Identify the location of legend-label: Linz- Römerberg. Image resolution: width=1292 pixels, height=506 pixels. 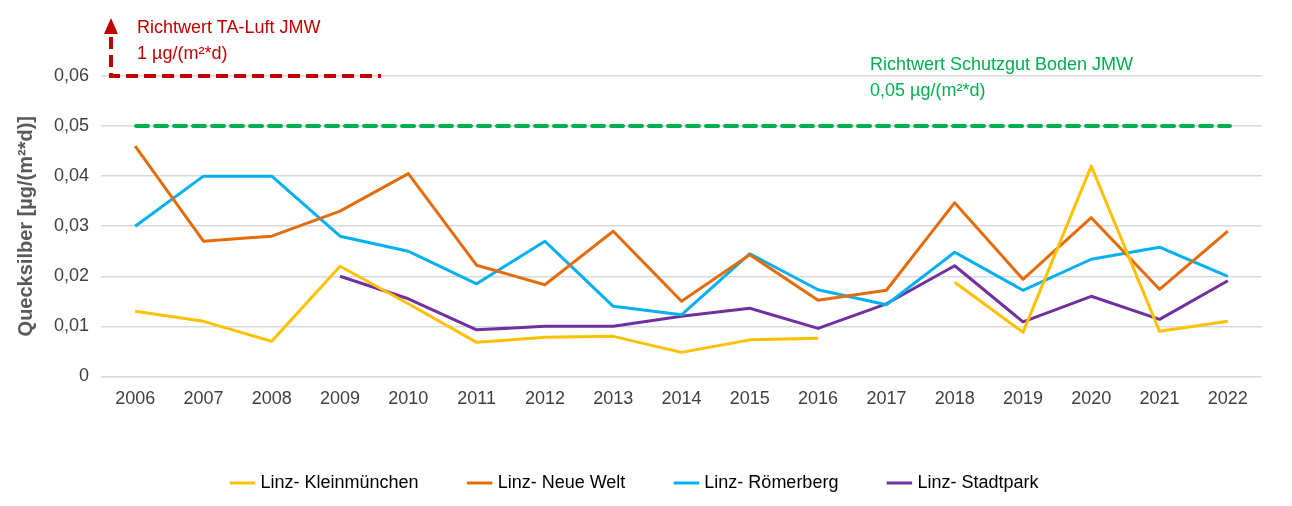
(771, 481).